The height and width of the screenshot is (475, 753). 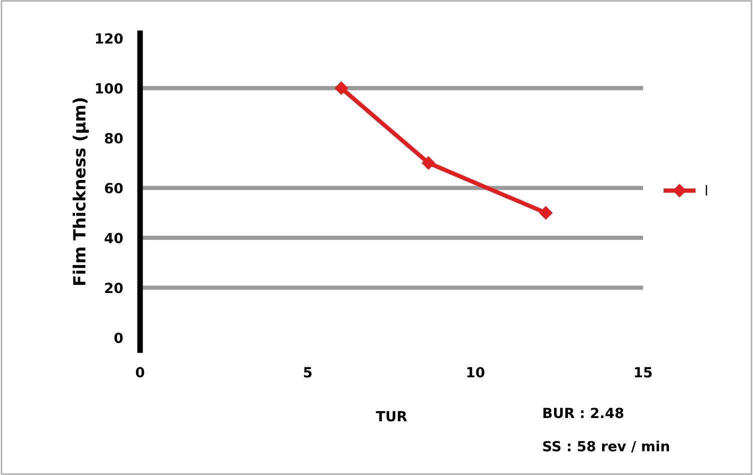 I want to click on y-tick-label: 120, so click(x=109, y=38).